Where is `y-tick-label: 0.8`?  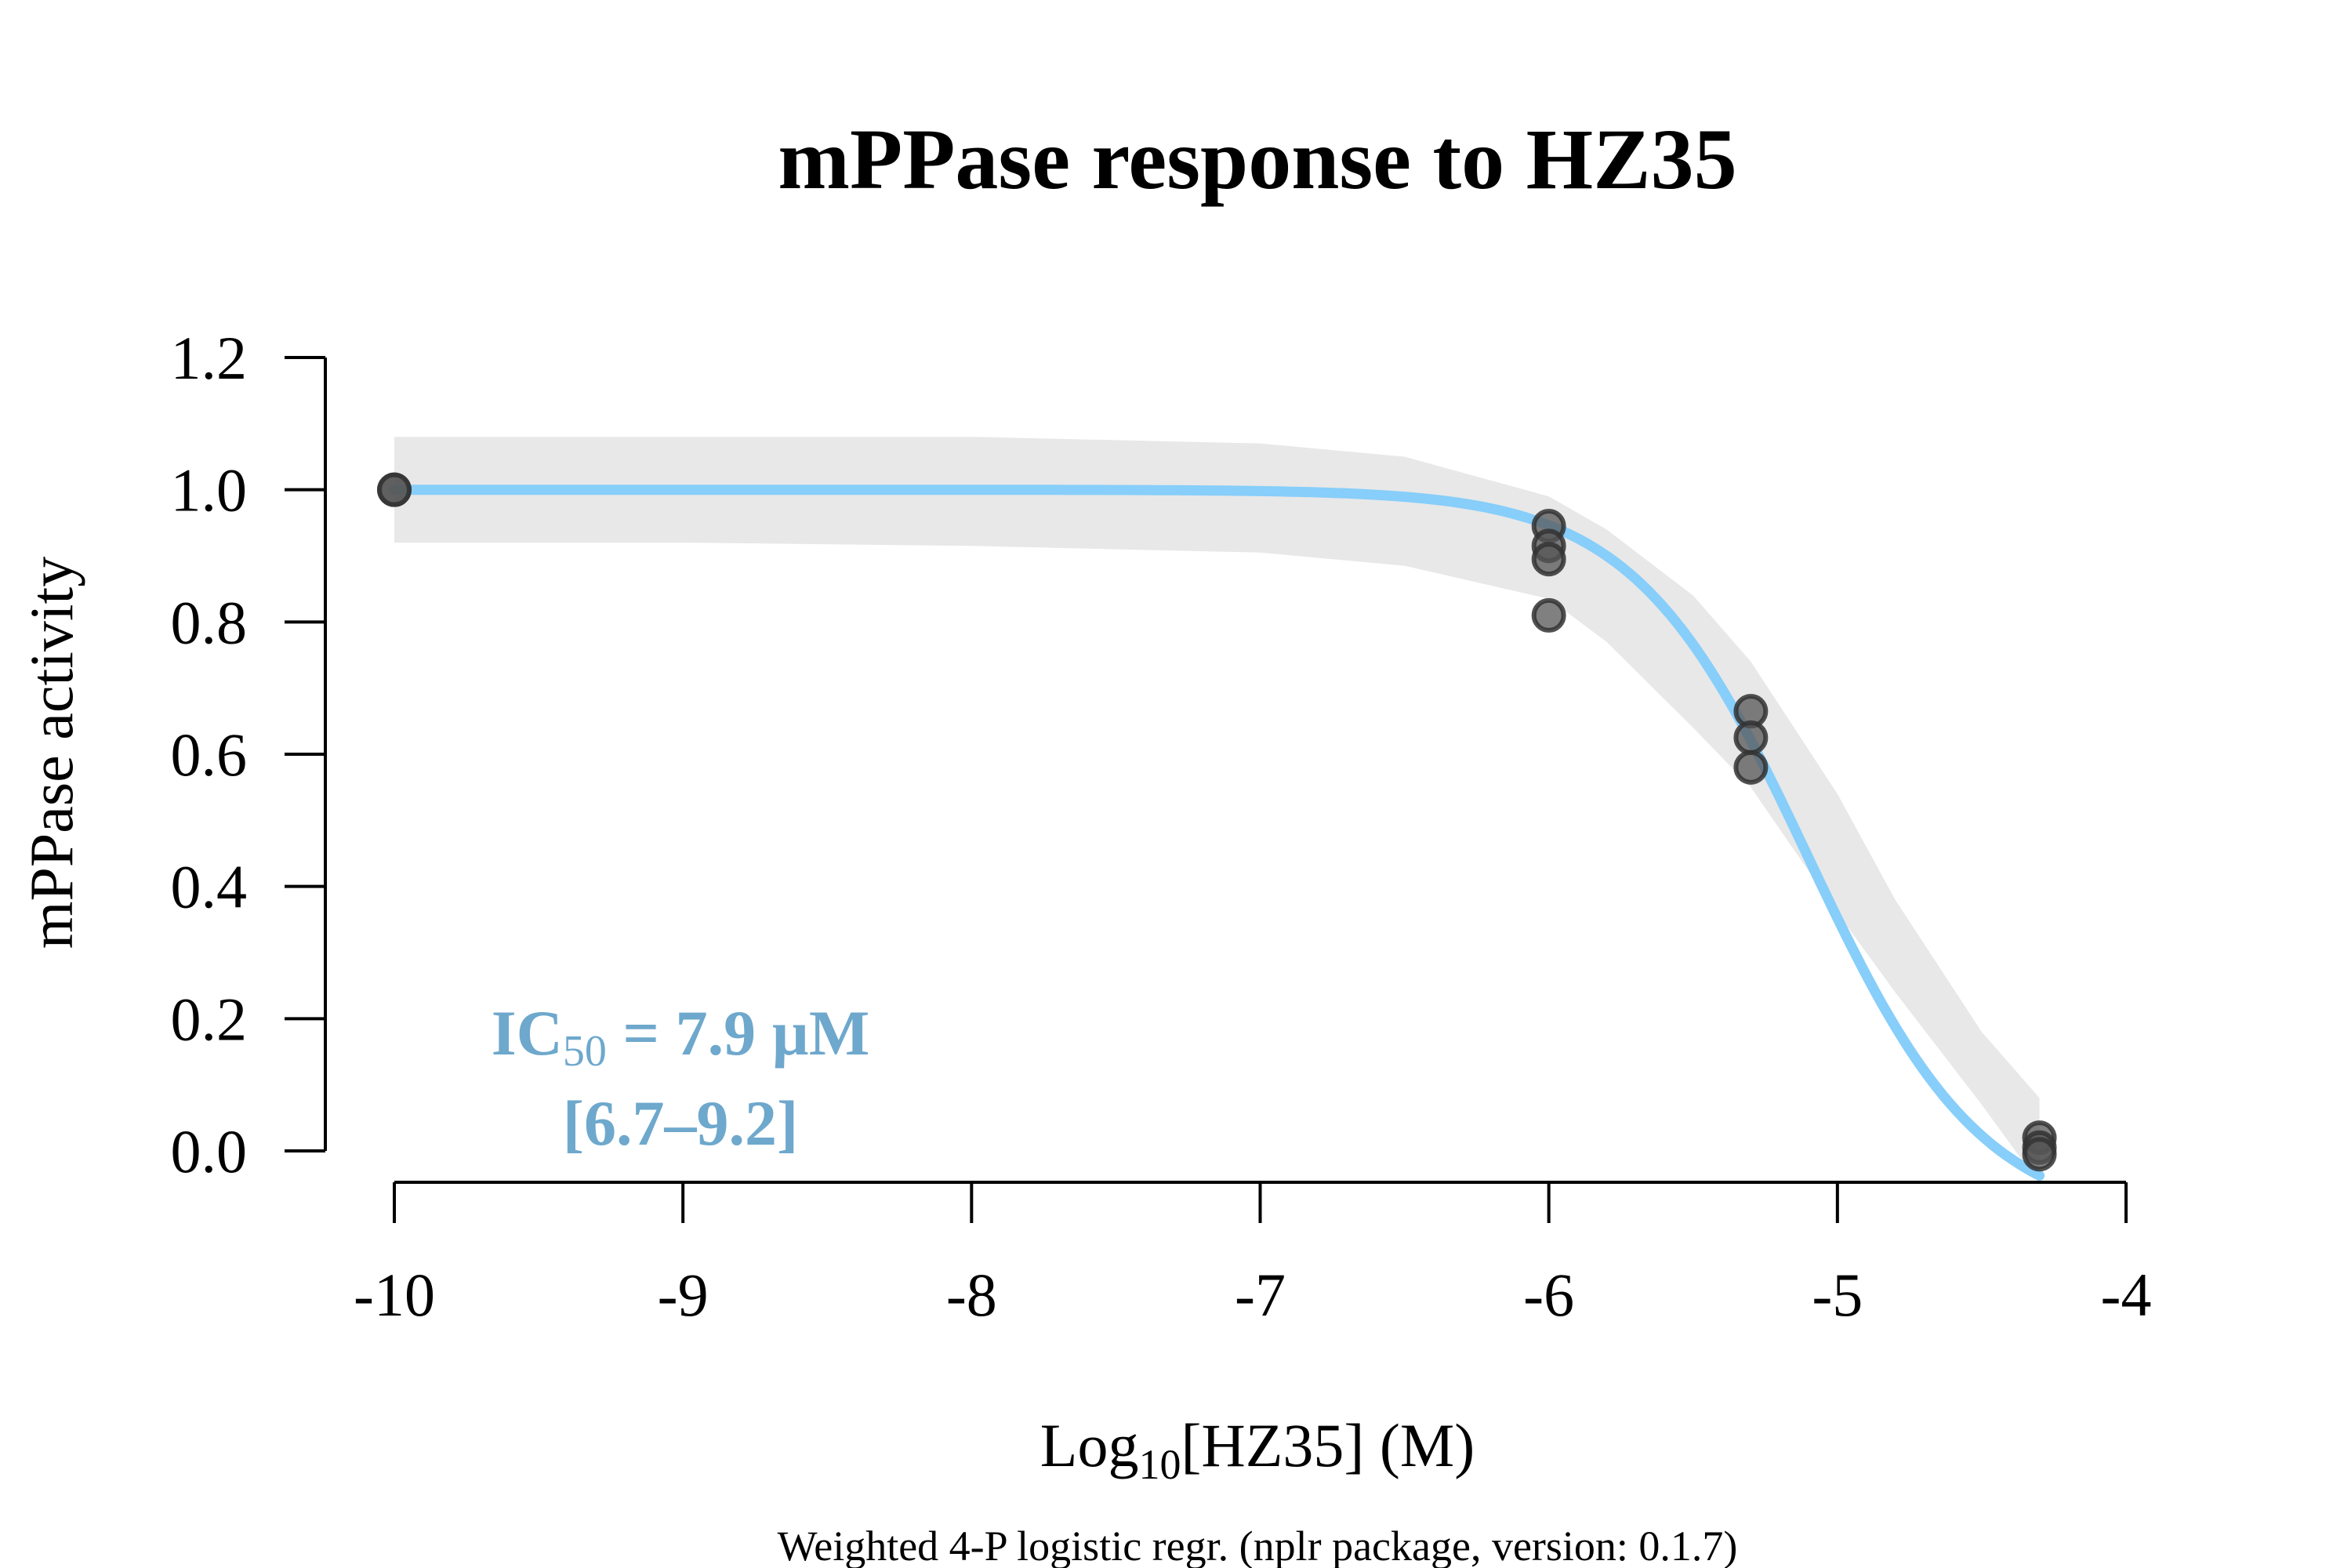 y-tick-label: 0.8 is located at coordinates (210, 622).